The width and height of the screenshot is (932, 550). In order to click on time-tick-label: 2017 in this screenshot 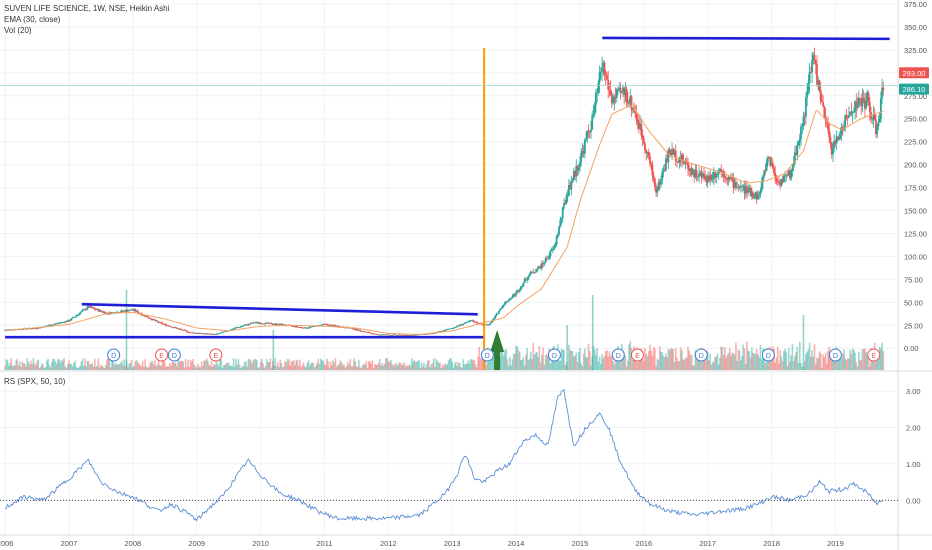, I will do `click(707, 543)`.